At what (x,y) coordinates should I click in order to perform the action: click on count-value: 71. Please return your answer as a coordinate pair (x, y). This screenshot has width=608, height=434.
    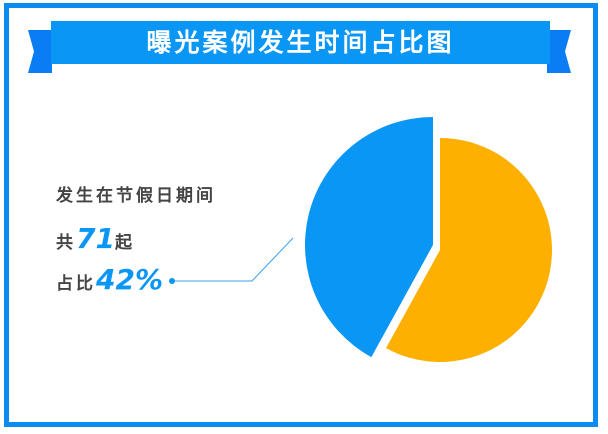
    Looking at the image, I should click on (95, 238).